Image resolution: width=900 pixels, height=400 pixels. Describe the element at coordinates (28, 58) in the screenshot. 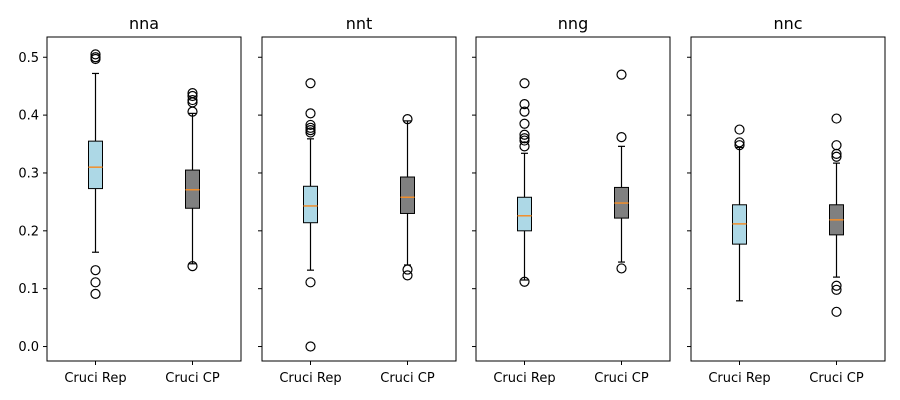

I see `y-tick-label: 0.5` at that location.